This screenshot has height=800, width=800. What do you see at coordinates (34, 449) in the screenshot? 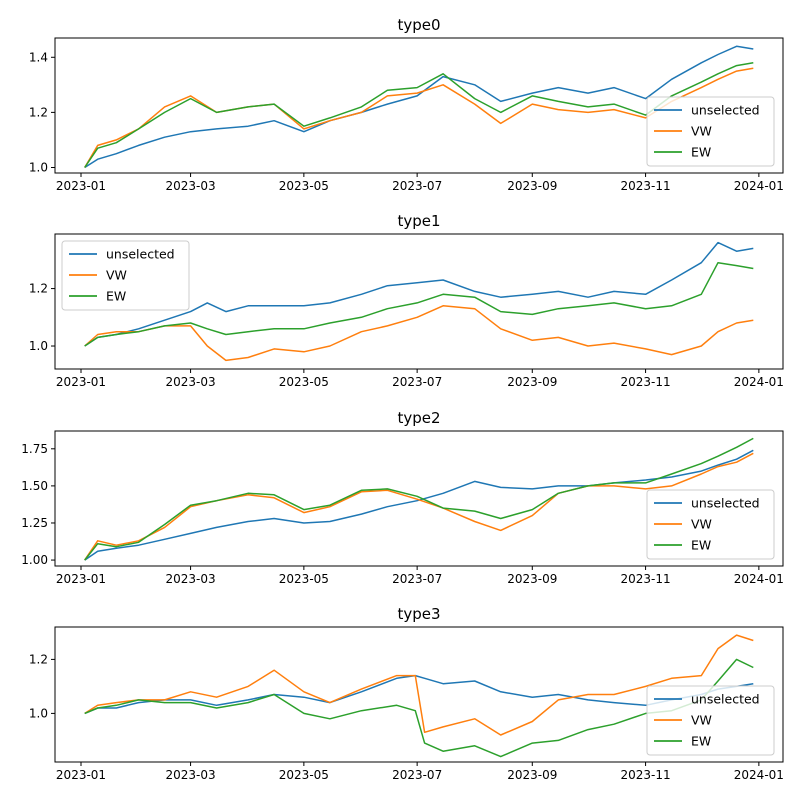
I see `y-tick-label: 1.75` at bounding box center [34, 449].